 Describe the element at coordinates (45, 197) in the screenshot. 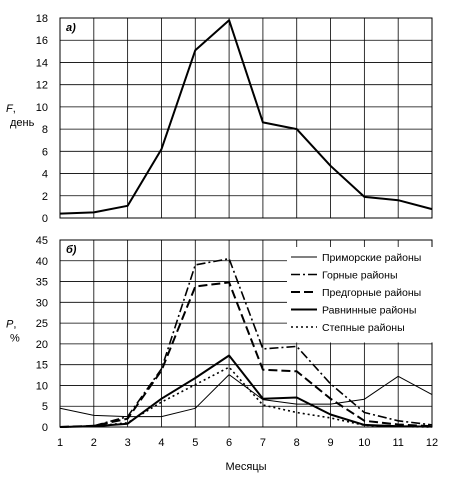

I see `y-tick-label: 2` at that location.